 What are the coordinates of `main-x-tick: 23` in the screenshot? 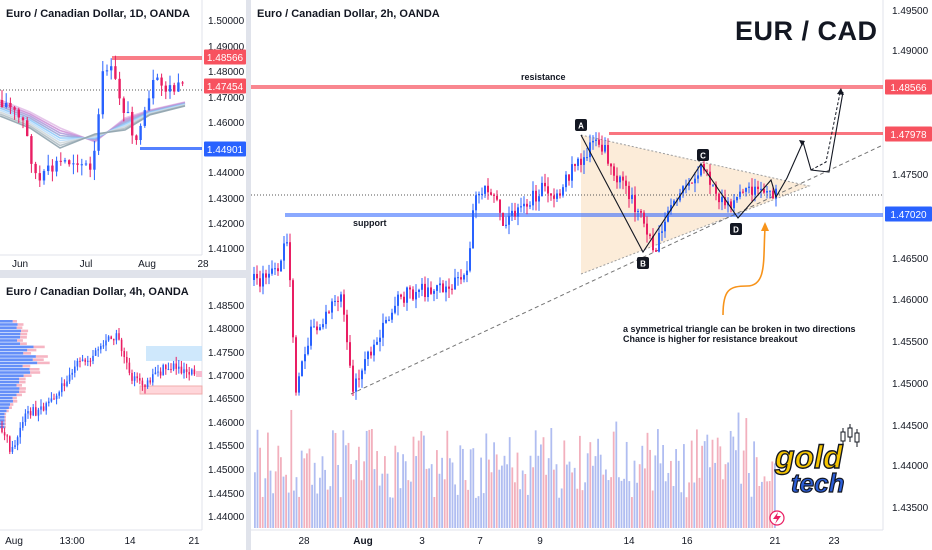 It's located at (834, 541).